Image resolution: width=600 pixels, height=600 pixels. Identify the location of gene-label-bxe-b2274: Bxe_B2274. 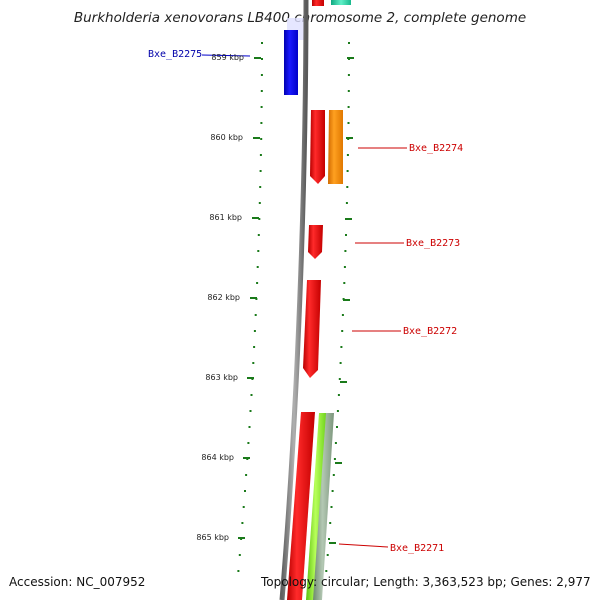
(436, 148).